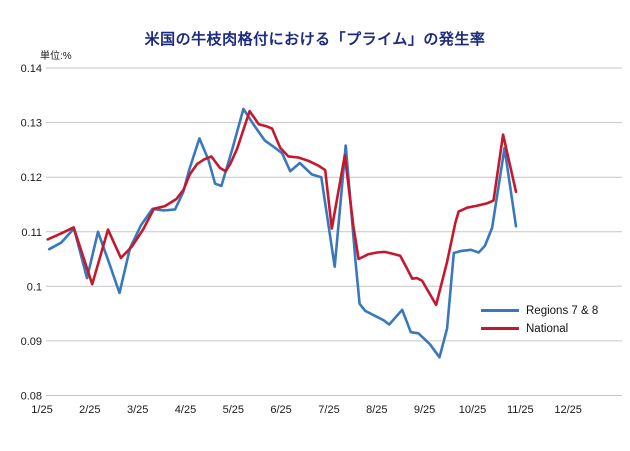 Image resolution: width=630 pixels, height=451 pixels. Describe the element at coordinates (185, 410) in the screenshot. I see `x-tick-label: 4/25` at that location.